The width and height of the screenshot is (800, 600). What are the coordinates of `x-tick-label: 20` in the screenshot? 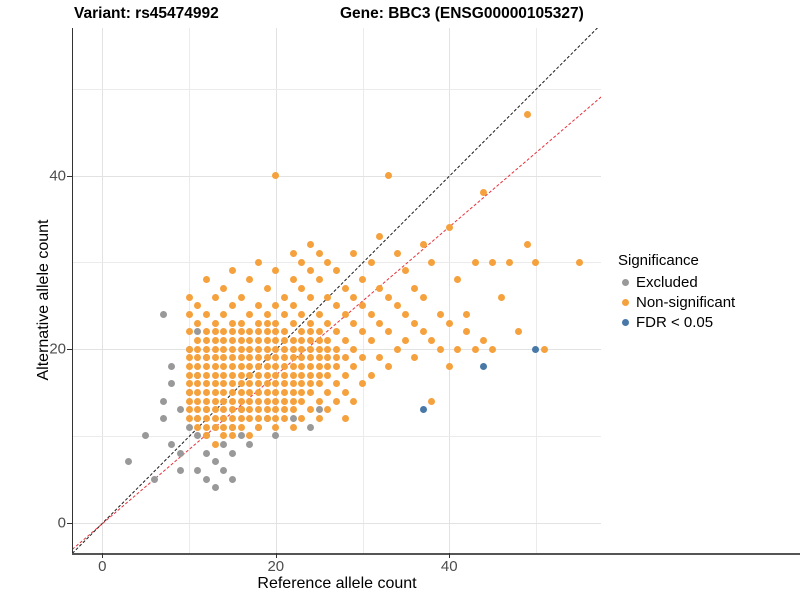 It's located at (276, 566).